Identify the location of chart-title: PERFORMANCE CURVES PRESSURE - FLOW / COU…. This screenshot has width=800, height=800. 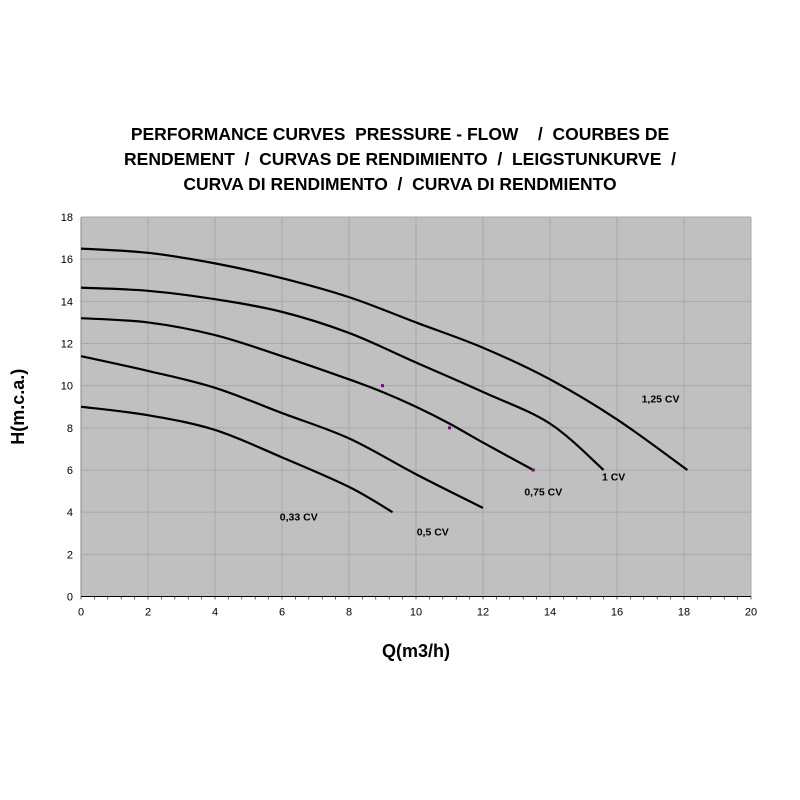
(400, 159).